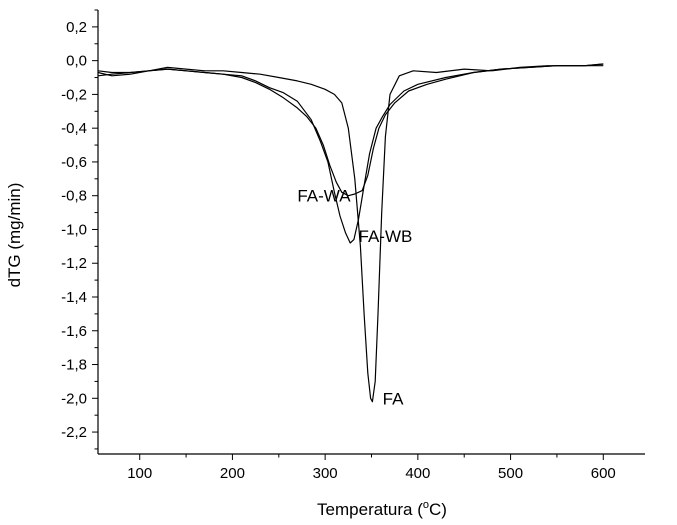 Image resolution: width=677 pixels, height=525 pixels. I want to click on y-tick-label: -0,2, so click(74, 94).